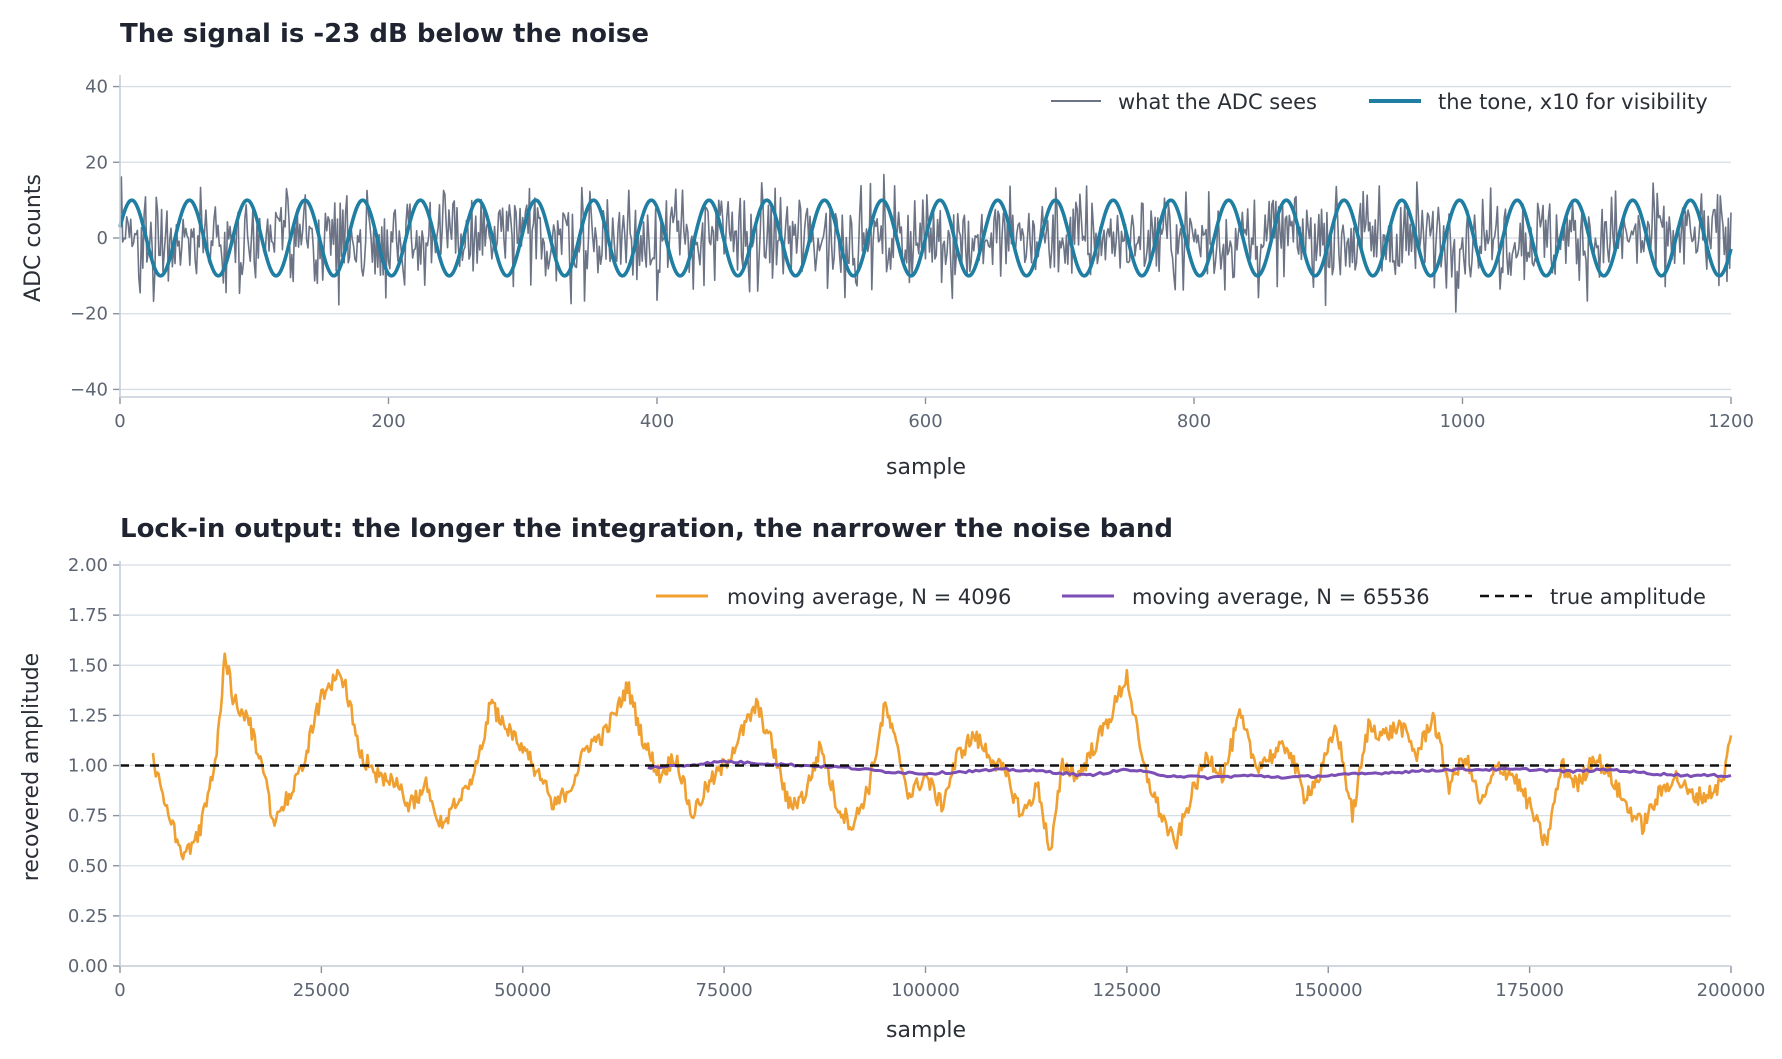  Describe the element at coordinates (869, 597) in the screenshot. I see `legend-label-n4096: moving average, N = 4096` at that location.